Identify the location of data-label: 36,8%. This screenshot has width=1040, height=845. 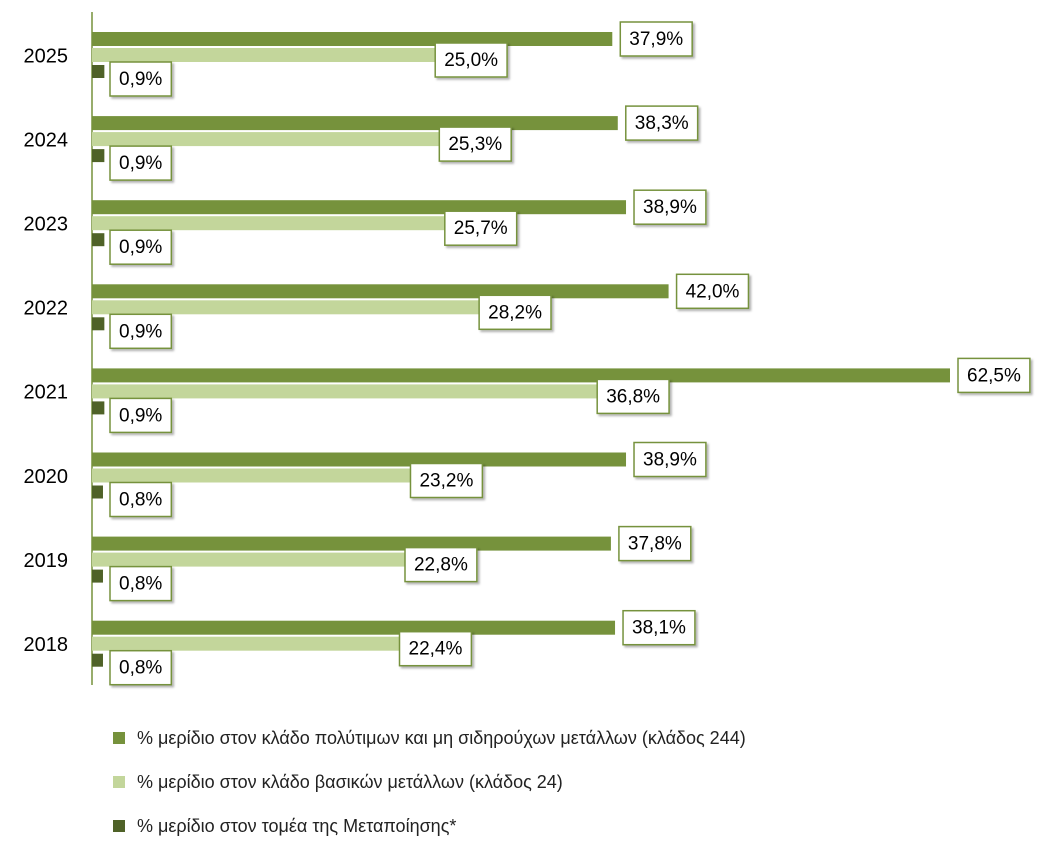
(633, 396).